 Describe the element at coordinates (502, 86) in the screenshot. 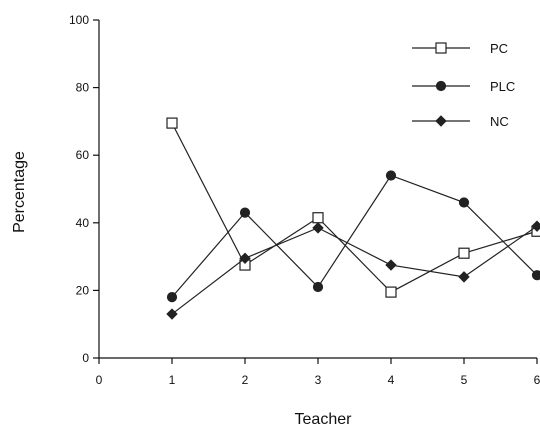

I see `legend-label: PLC` at that location.